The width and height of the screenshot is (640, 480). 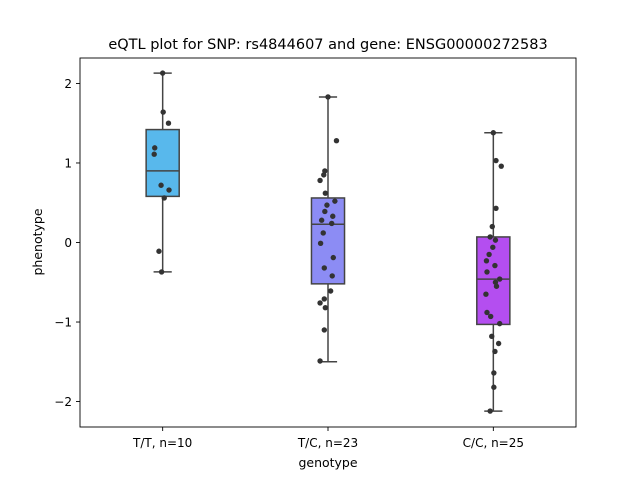 I want to click on x-axis: T/T, n=10 T/C, n=23 C/C, n=25, so click(x=328, y=438).